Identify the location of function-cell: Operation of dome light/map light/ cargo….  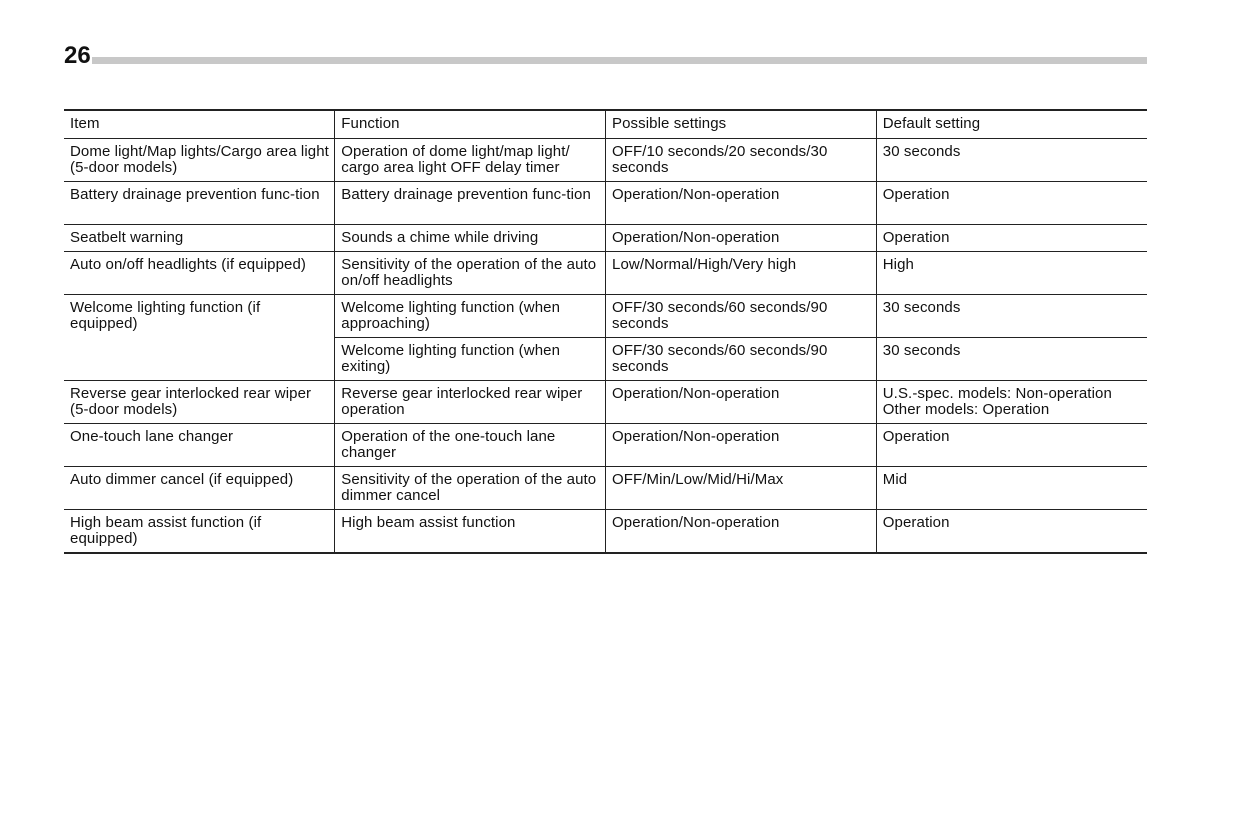
(470, 160).